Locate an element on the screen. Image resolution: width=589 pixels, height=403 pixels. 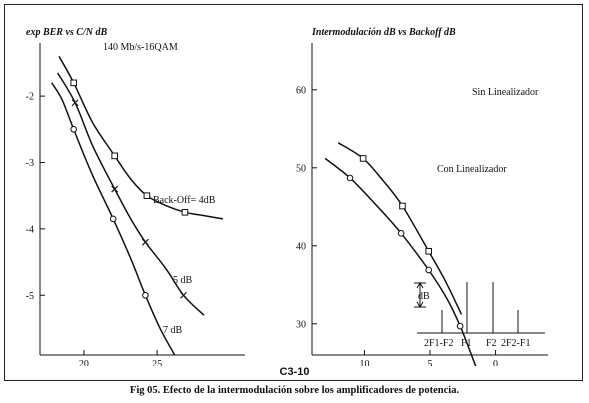
ber-y-tick-label: -4 is located at coordinates (30, 229).